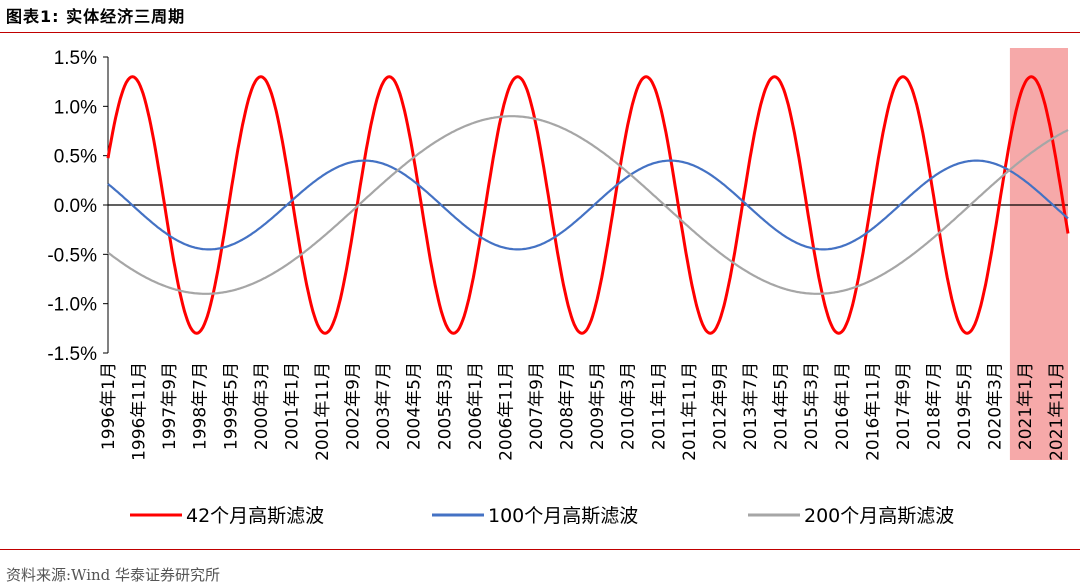 Image resolution: width=1080 pixels, height=587 pixels. What do you see at coordinates (935, 406) in the screenshot?
I see `x-tick-label: 2018年7月` at bounding box center [935, 406].